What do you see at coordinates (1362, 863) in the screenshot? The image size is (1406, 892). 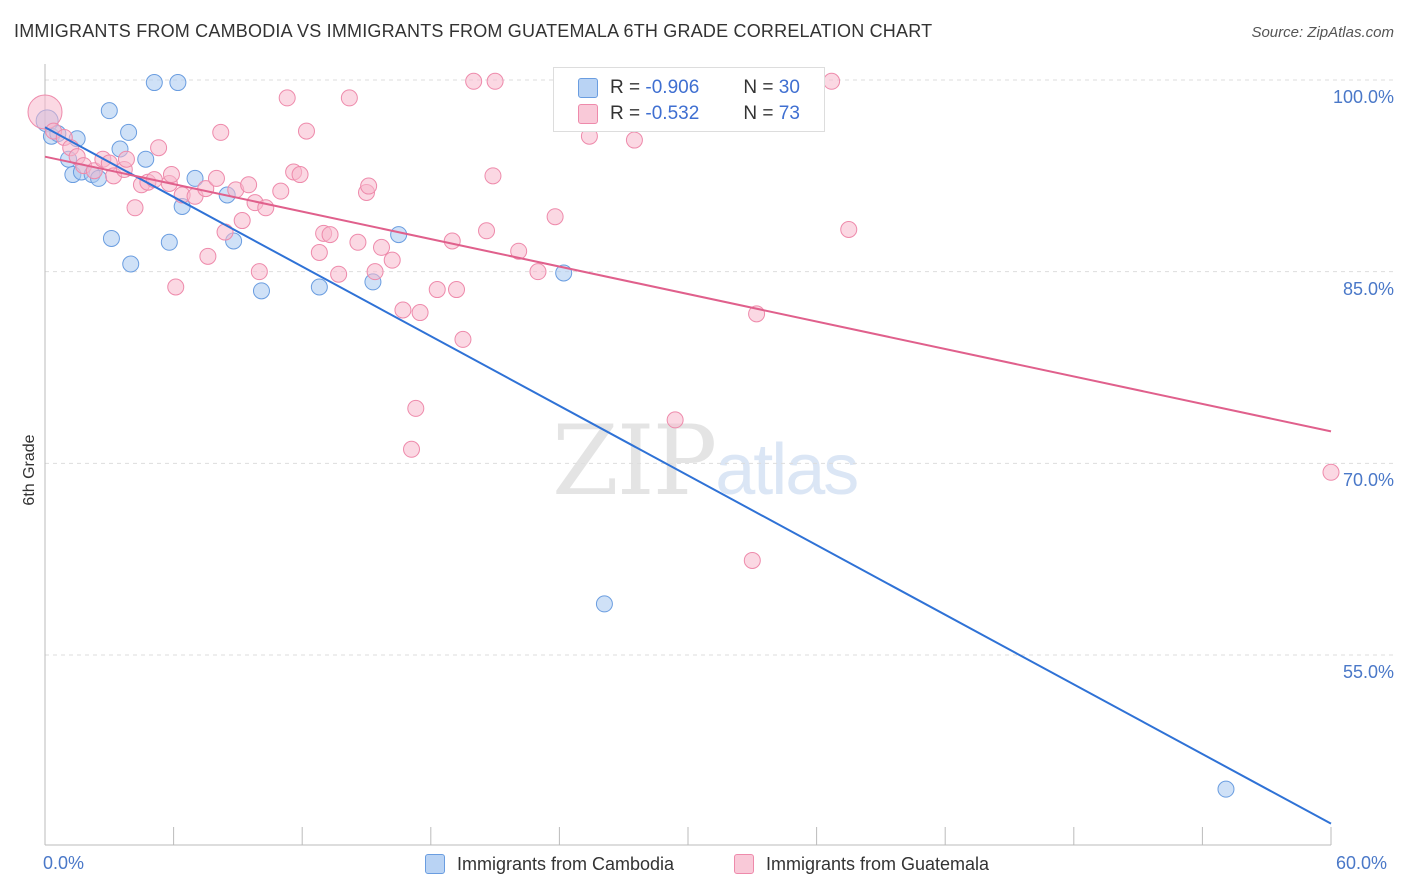 I see `x-tick-max: 60.0%` at bounding box center [1362, 863].